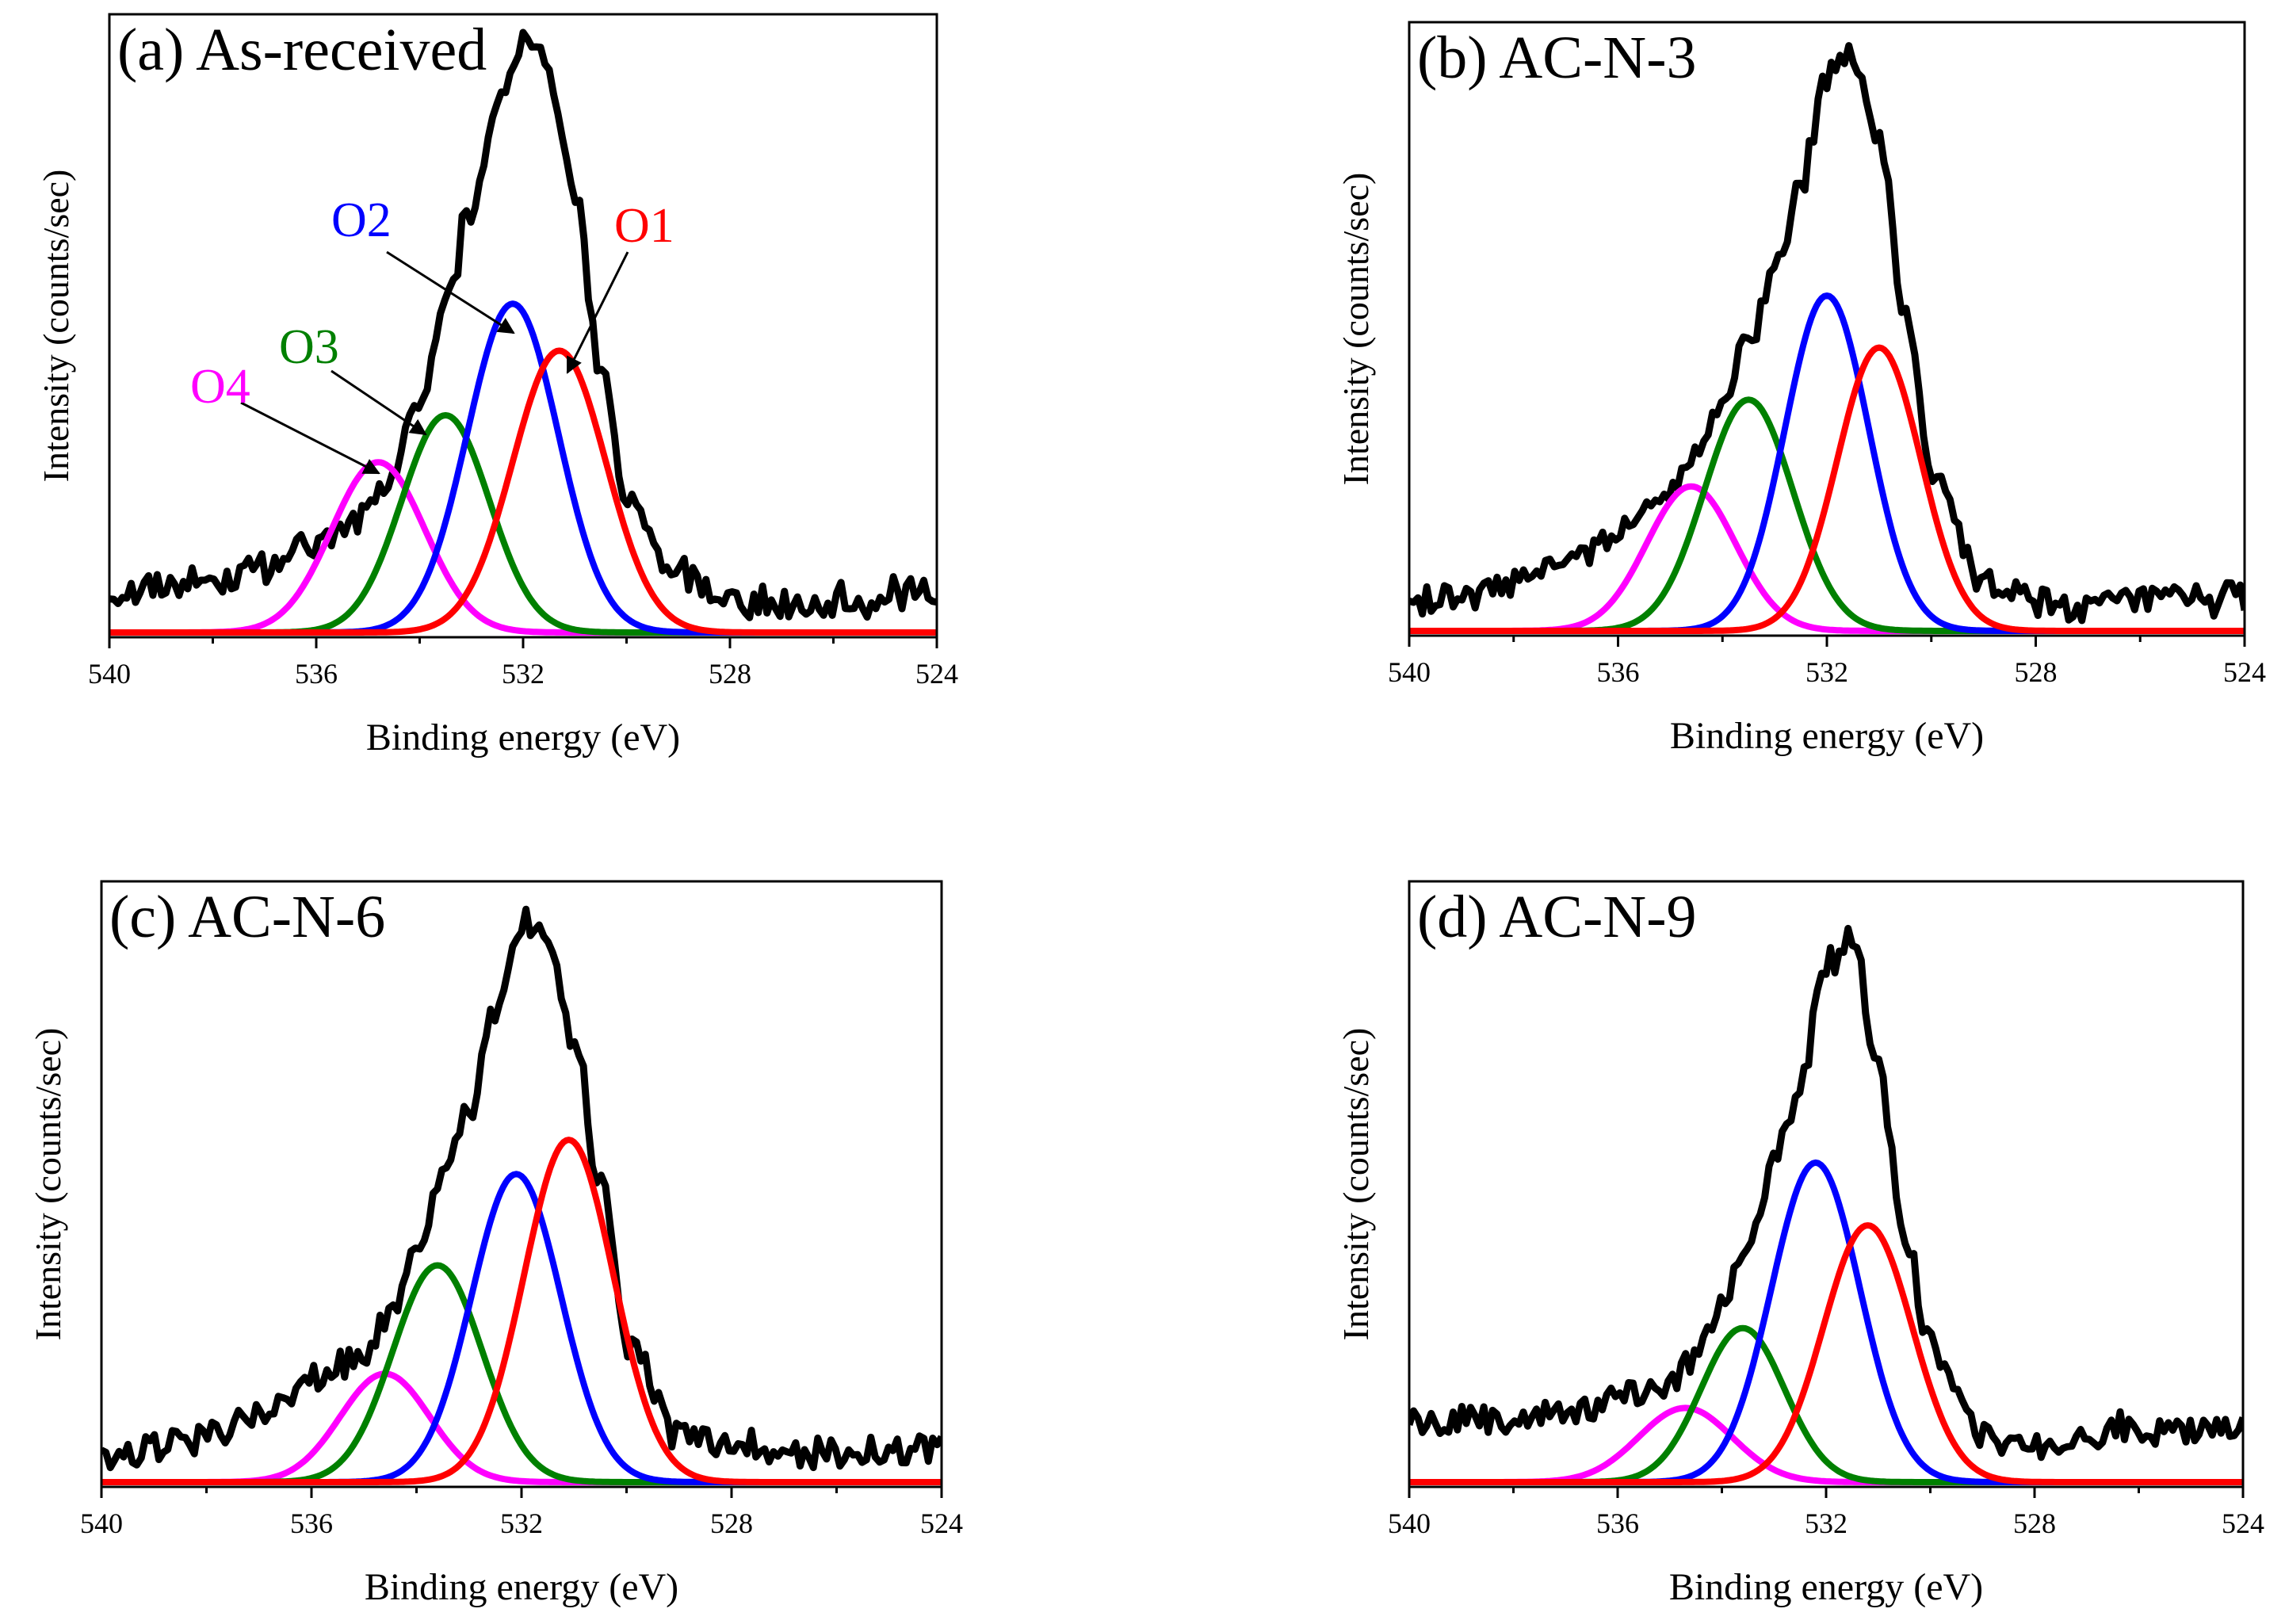 The width and height of the screenshot is (2285, 1624). What do you see at coordinates (247, 917) in the screenshot?
I see `panel-label: (c) AC-N-6` at bounding box center [247, 917].